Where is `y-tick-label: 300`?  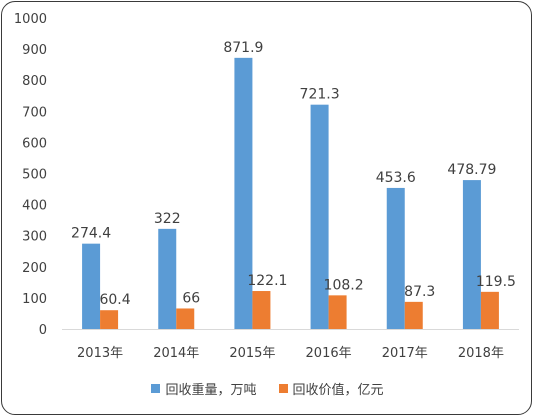 y-tick-label: 300 is located at coordinates (34, 237).